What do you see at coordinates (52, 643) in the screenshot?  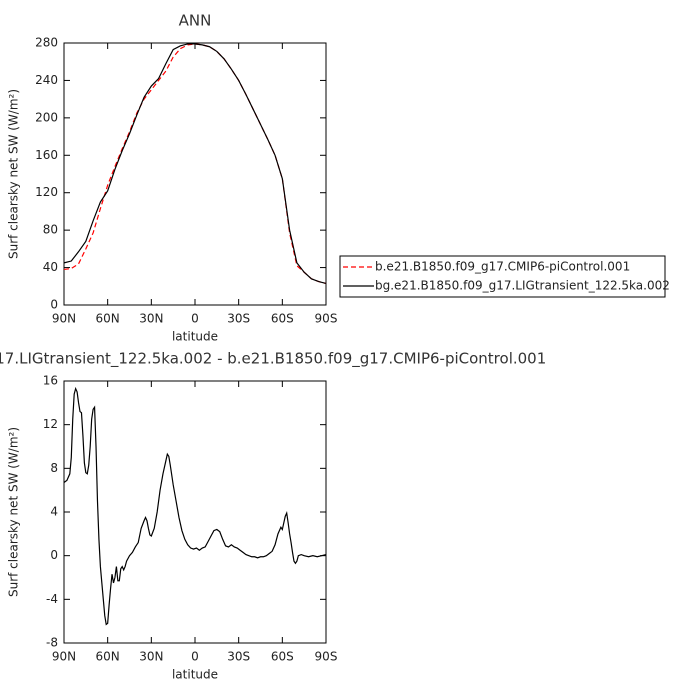 I see `y-tick-label: -8` at bounding box center [52, 643].